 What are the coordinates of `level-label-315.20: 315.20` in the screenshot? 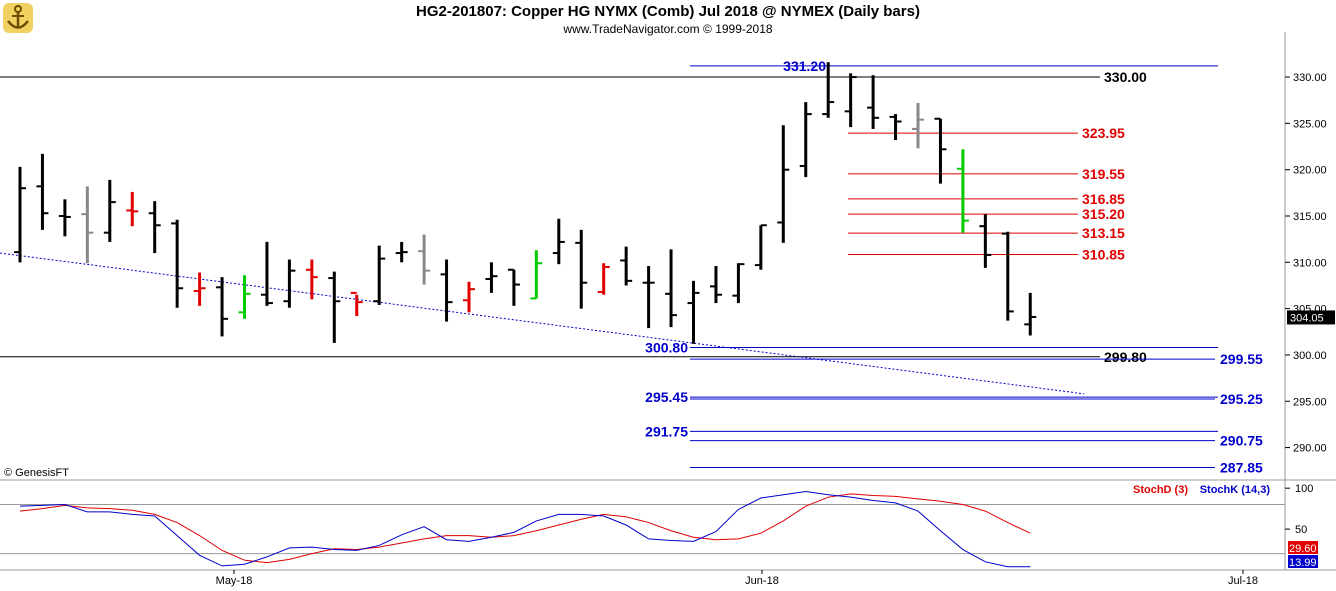 It's located at (1103, 214).